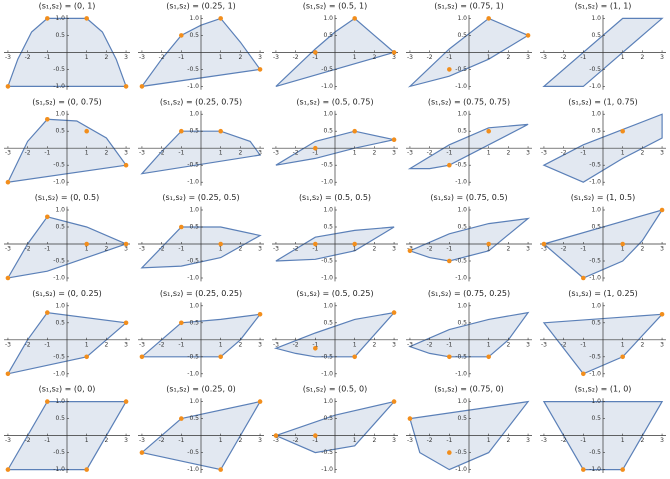  I want to click on panel-title: (s₁,s₂) = (0.25, 1), so click(201, 6).